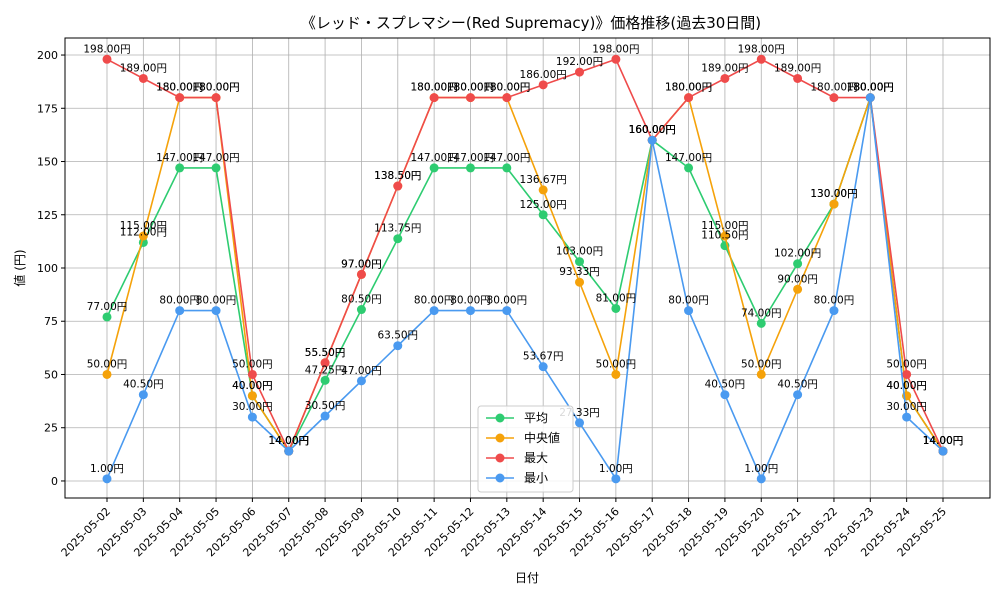 The height and width of the screenshot is (600, 1000). Describe the element at coordinates (325, 353) in the screenshot. I see `data-label: 55.50円` at that location.